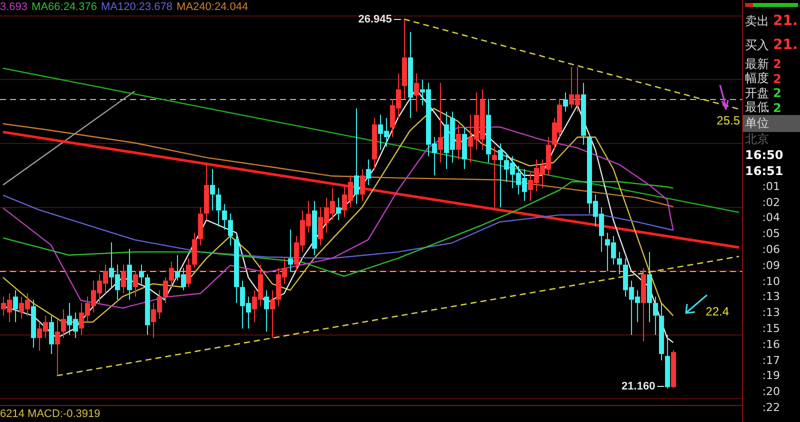 This screenshot has height=422, width=800. I want to click on text: 买入 21., so click(771, 45).